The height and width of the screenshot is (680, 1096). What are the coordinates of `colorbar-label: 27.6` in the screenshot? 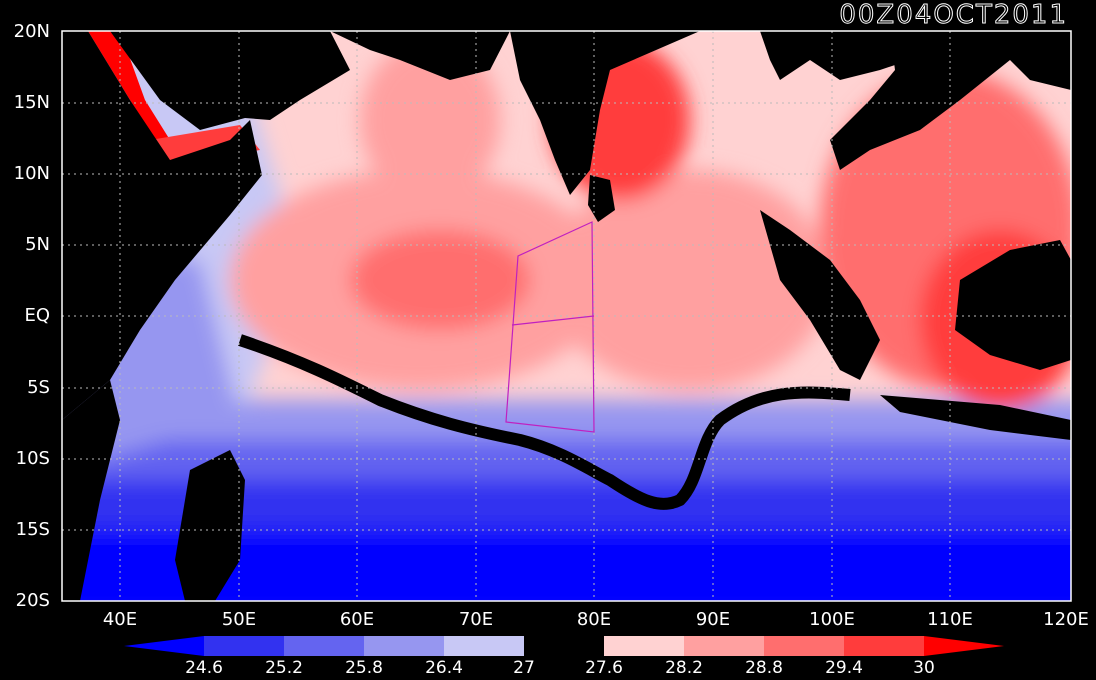 It's located at (604, 668).